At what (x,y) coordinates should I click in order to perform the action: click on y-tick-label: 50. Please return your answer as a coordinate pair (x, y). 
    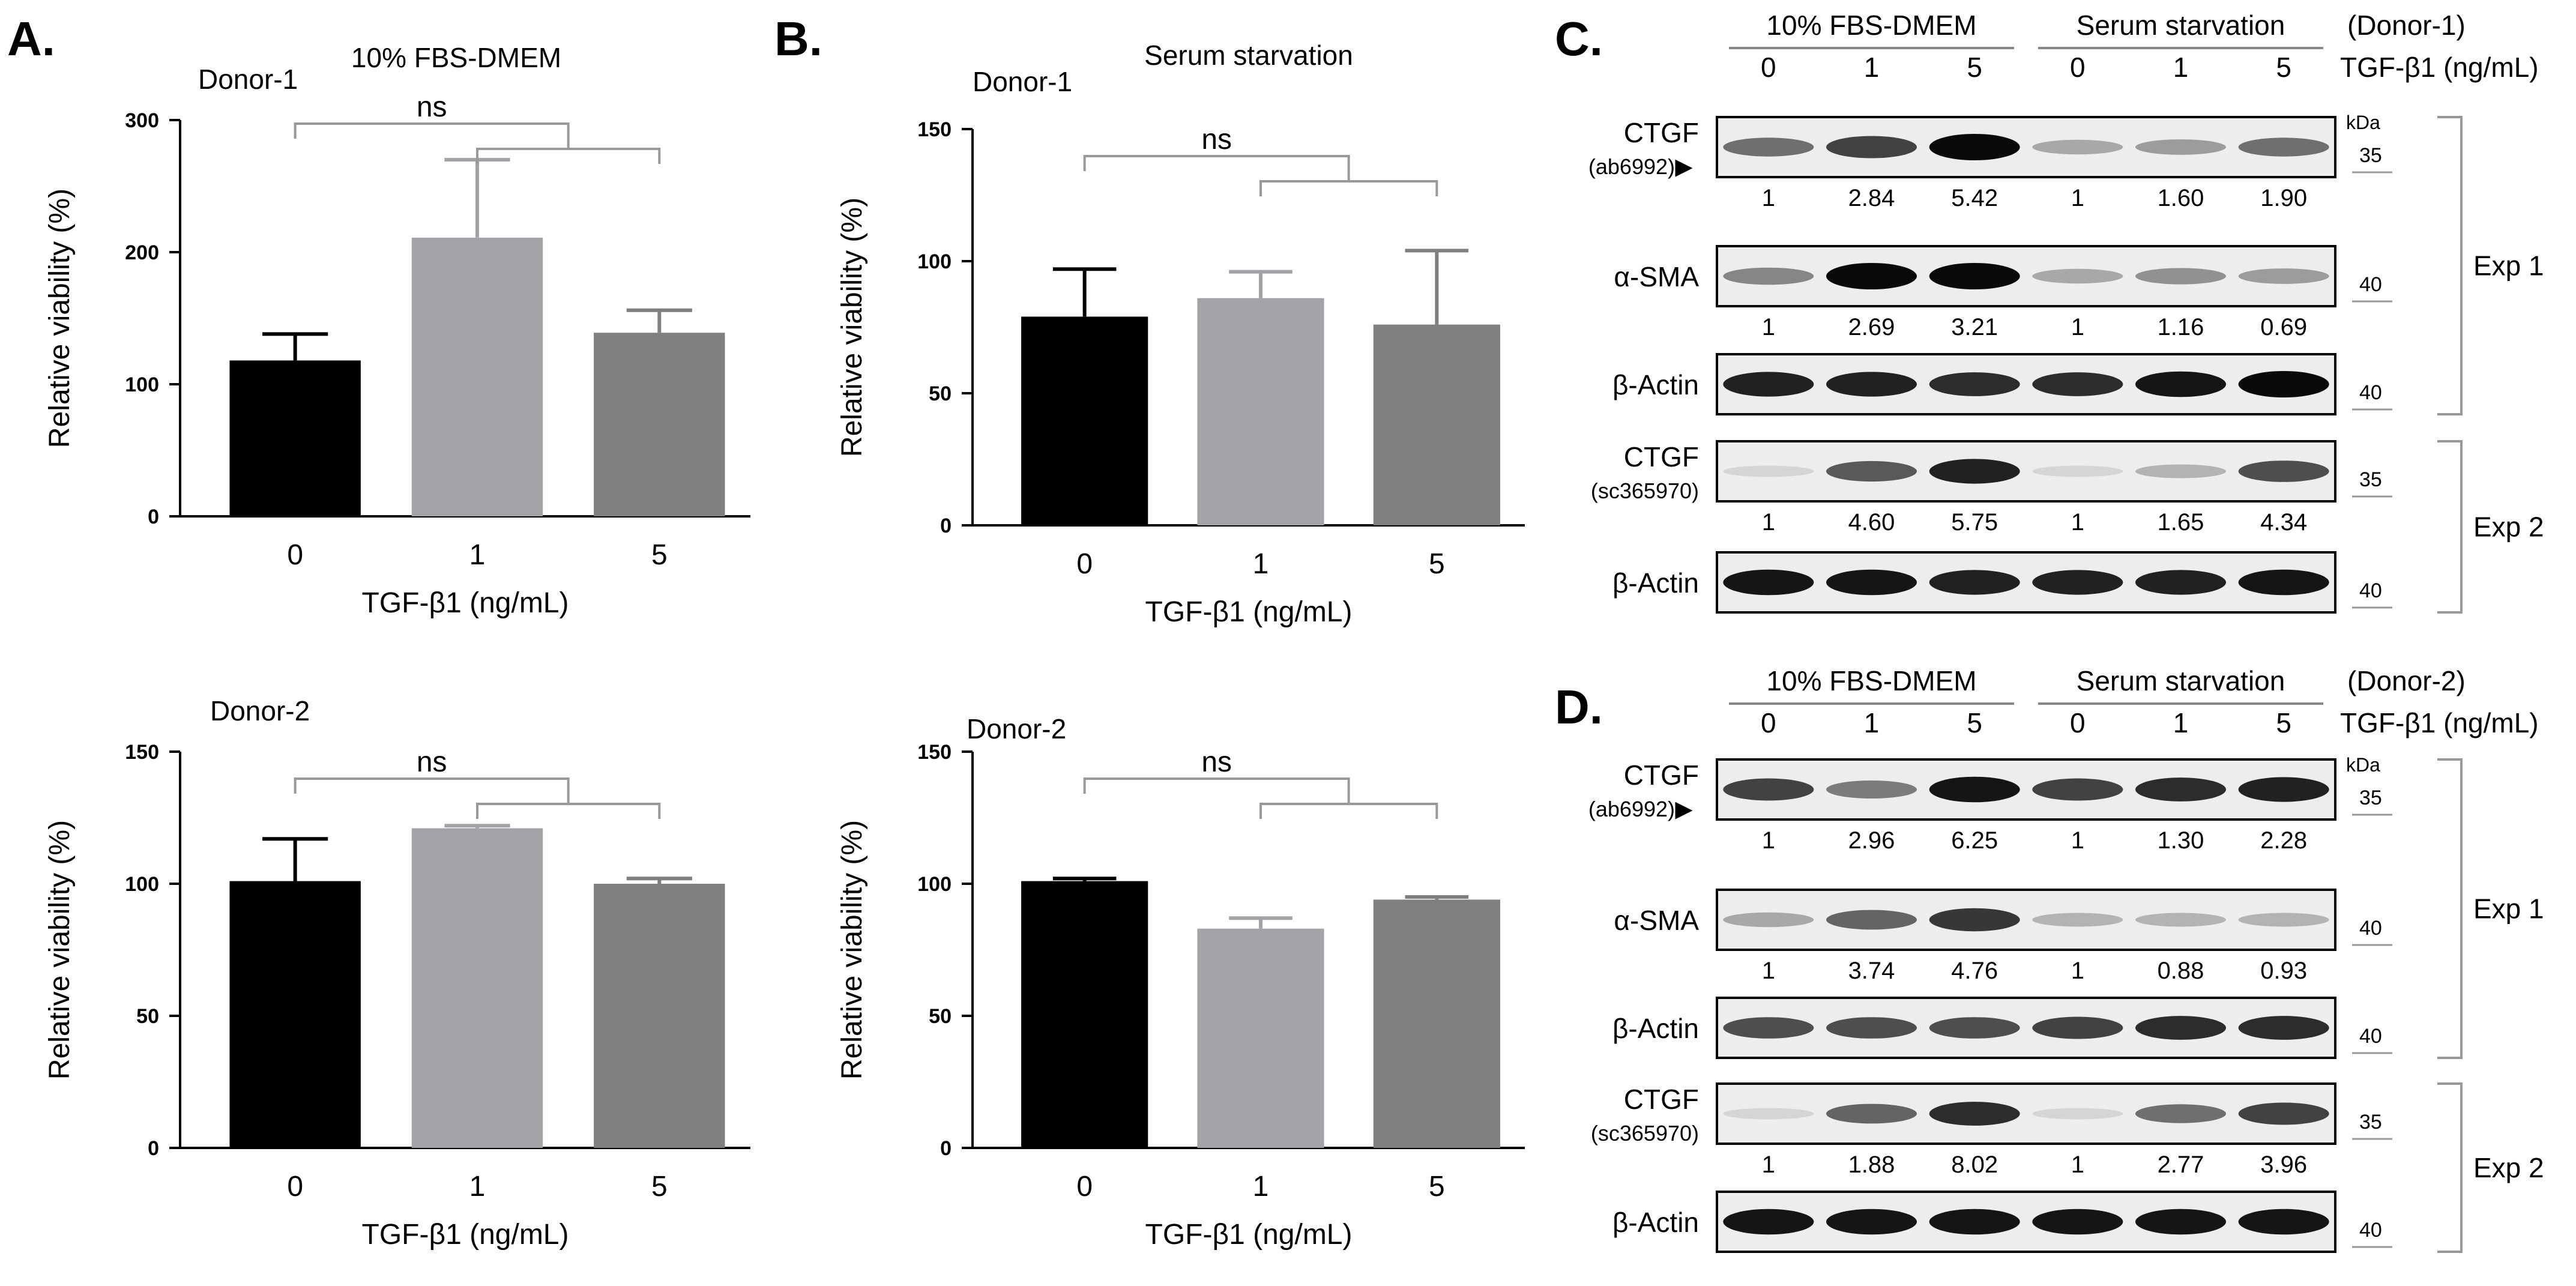
    Looking at the image, I should click on (940, 1016).